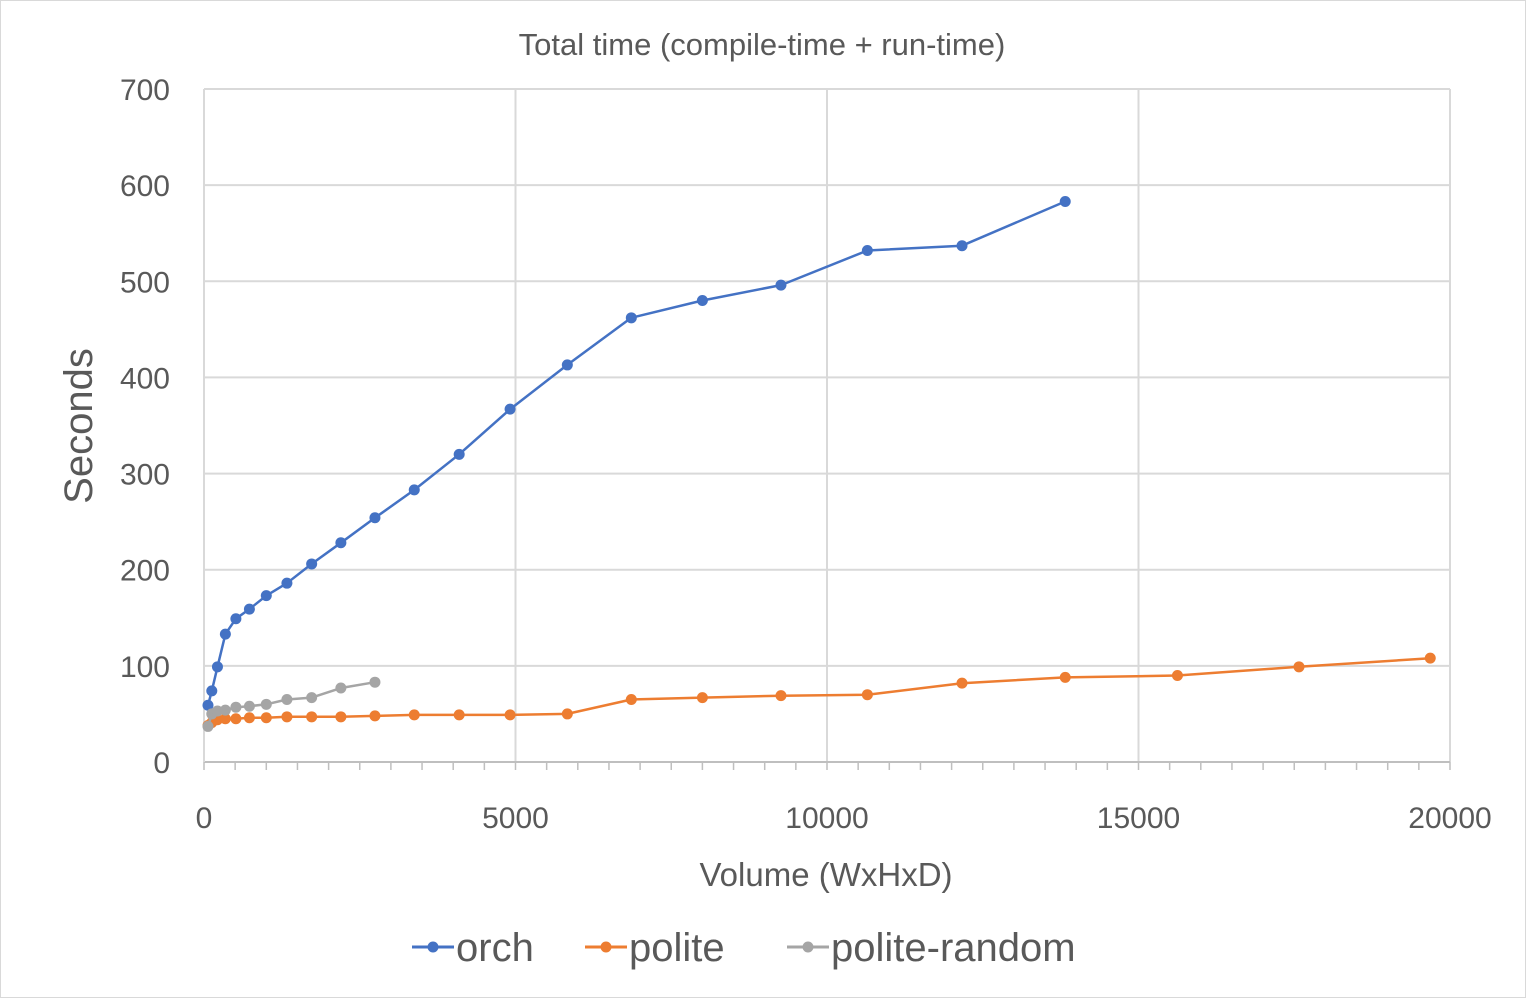 The width and height of the screenshot is (1526, 998). What do you see at coordinates (744, 948) in the screenshot?
I see `legend: orch polite polite-random` at bounding box center [744, 948].